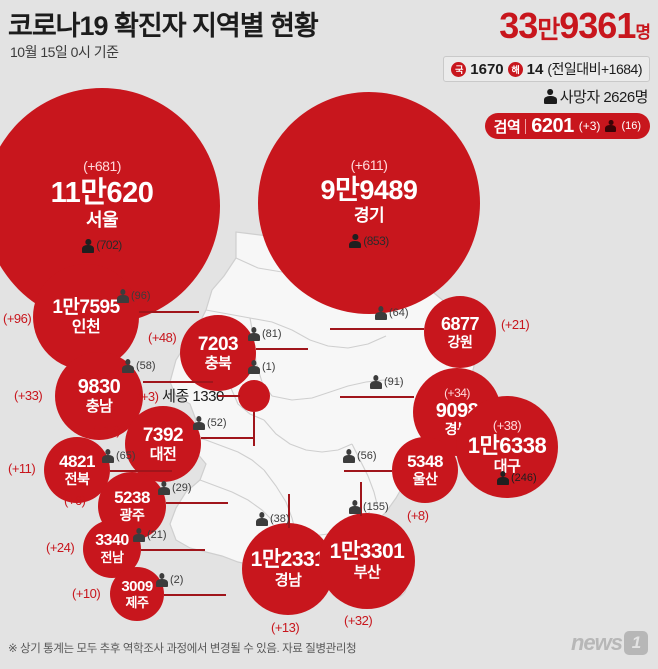  What do you see at coordinates (218, 344) in the screenshot?
I see `bubble-chungbuk-value: 7203` at bounding box center [218, 344].